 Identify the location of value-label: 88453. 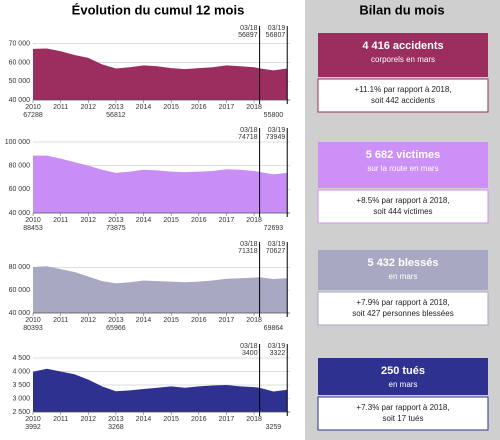
(33, 228).